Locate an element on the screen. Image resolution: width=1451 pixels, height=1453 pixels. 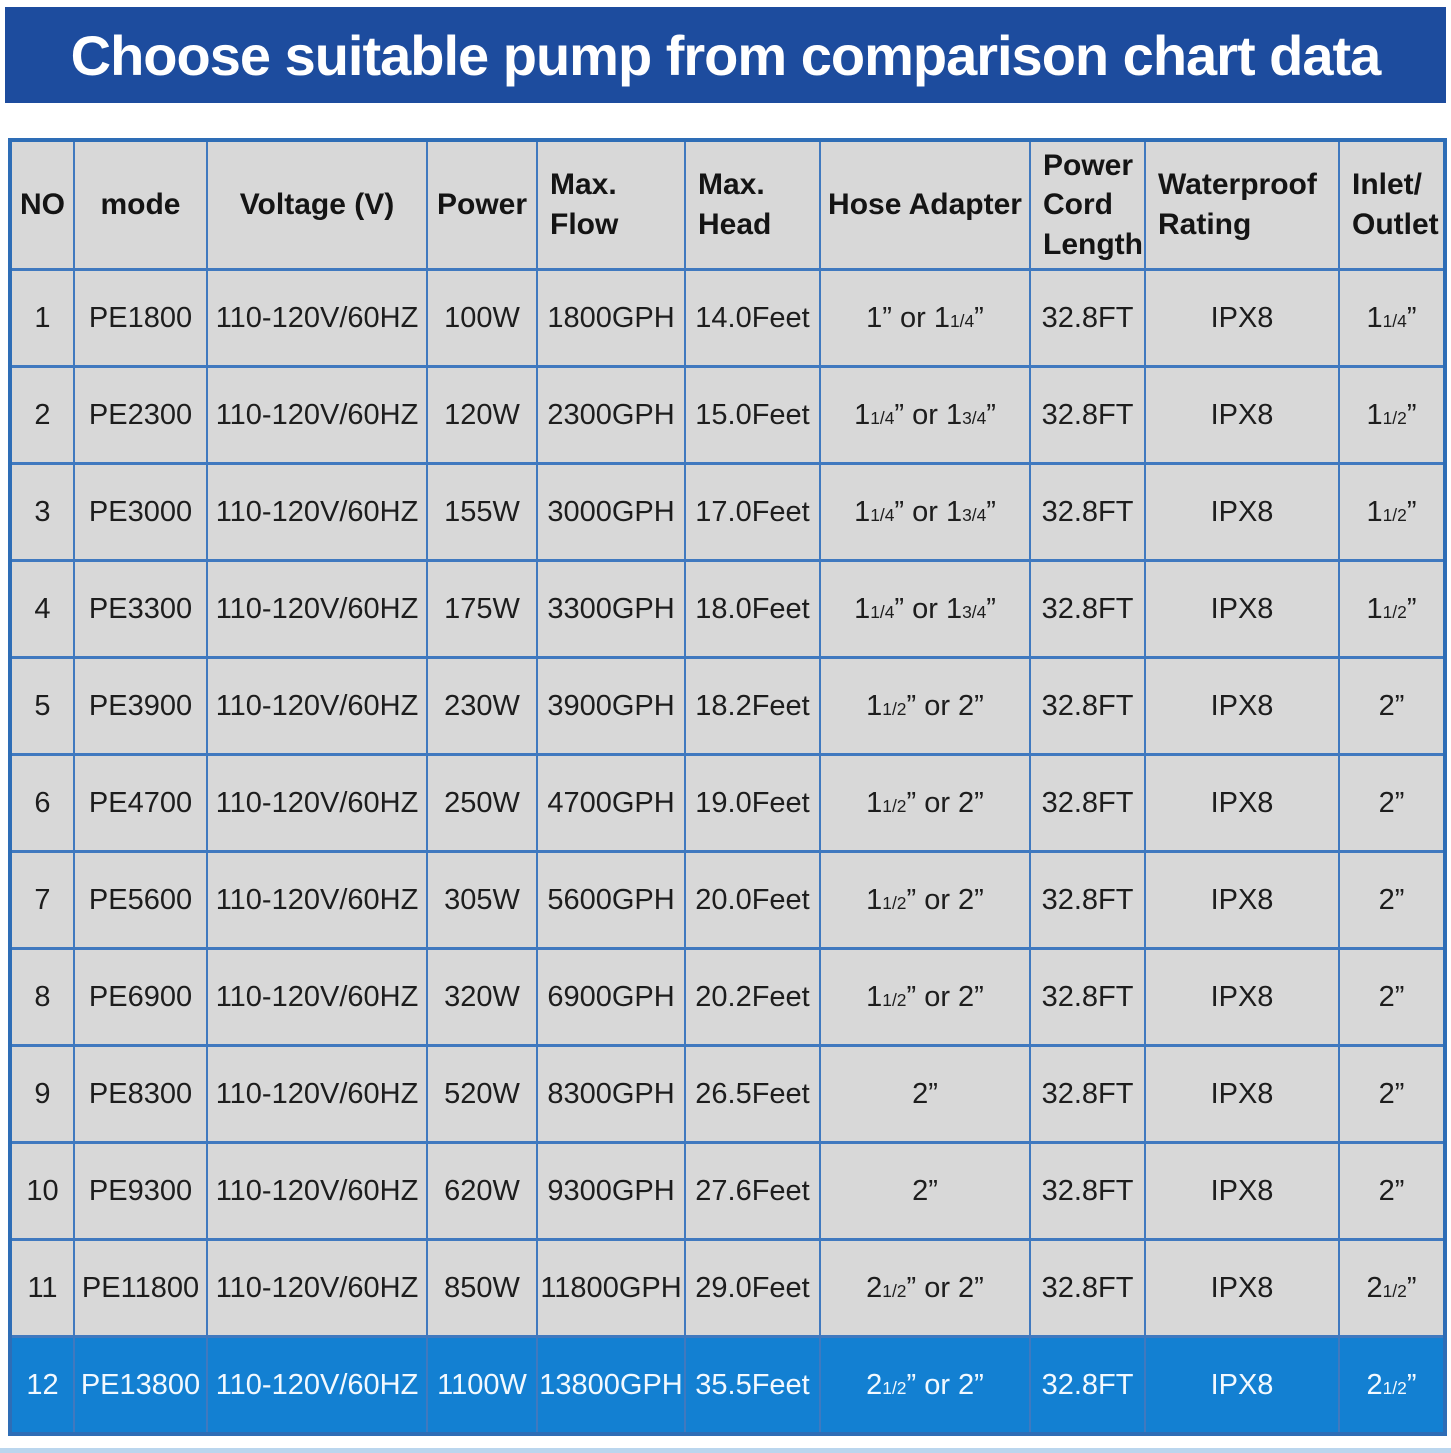
table-cell-max-head: 18.2Feet is located at coordinates (752, 706).